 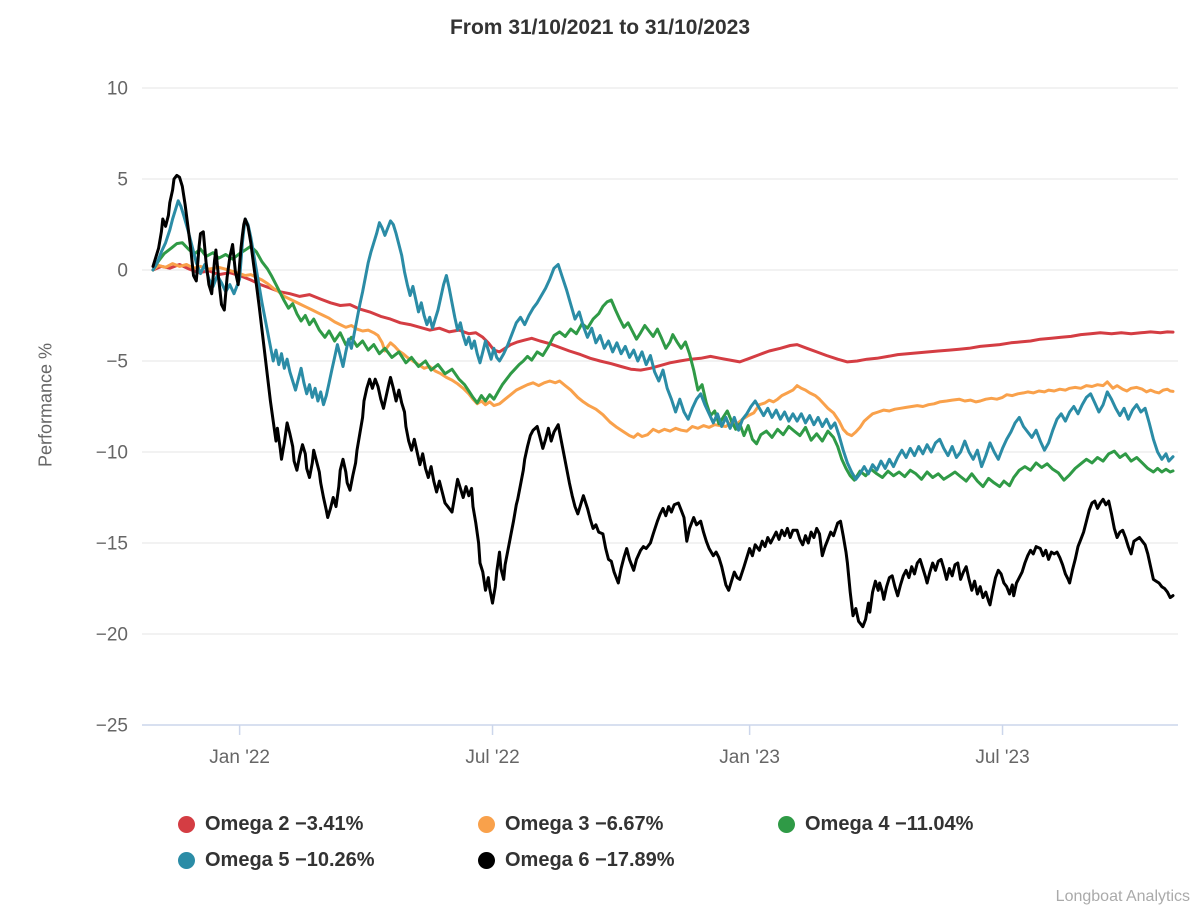 What do you see at coordinates (749, 757) in the screenshot?
I see `x-tick-label: Jan '23` at bounding box center [749, 757].